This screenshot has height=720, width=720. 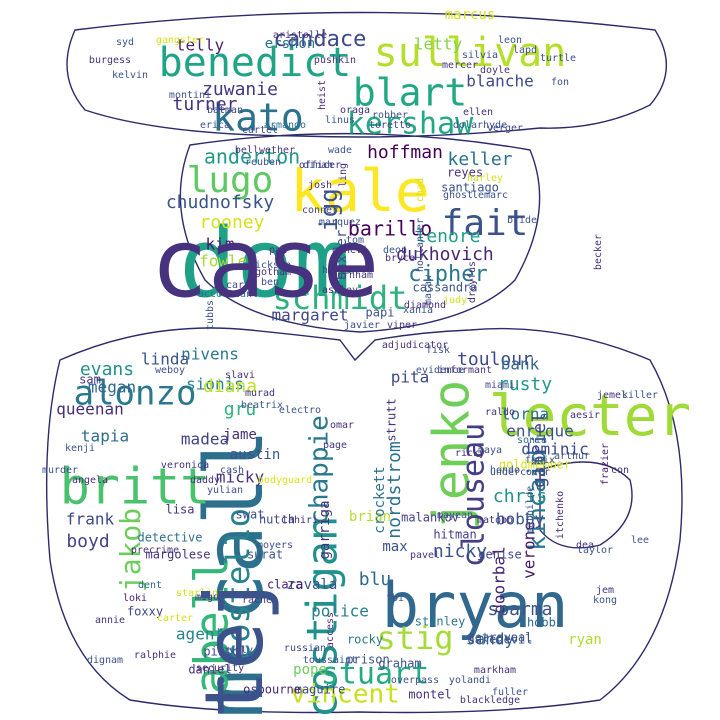 What do you see at coordinates (265, 150) in the screenshot?
I see `cloud-word: bellwether` at bounding box center [265, 150].